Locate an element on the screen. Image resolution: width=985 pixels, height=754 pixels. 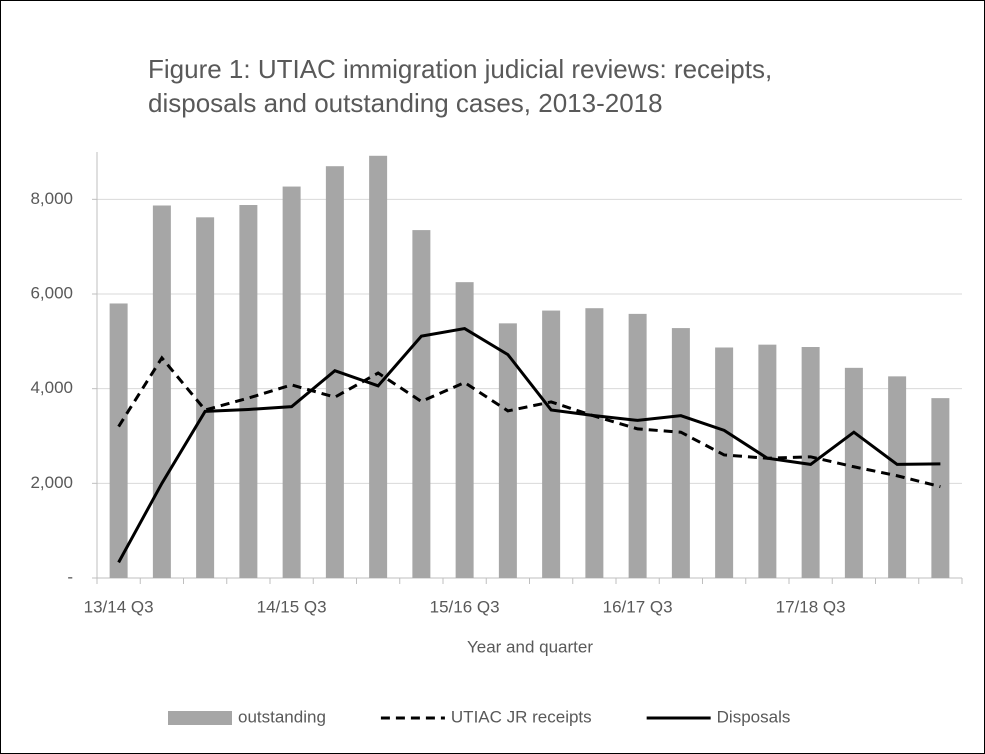
y-tick-label: 8,000 is located at coordinates (51, 198).